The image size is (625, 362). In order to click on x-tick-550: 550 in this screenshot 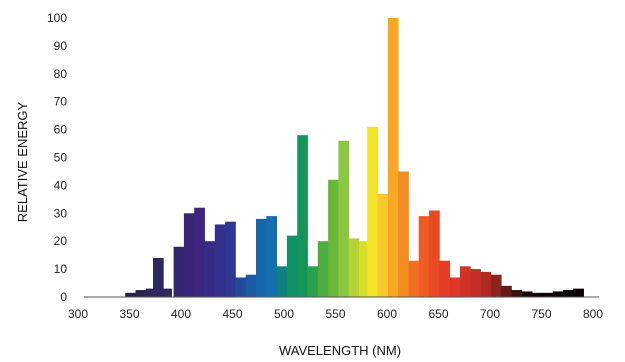, I will do `click(335, 314)`.